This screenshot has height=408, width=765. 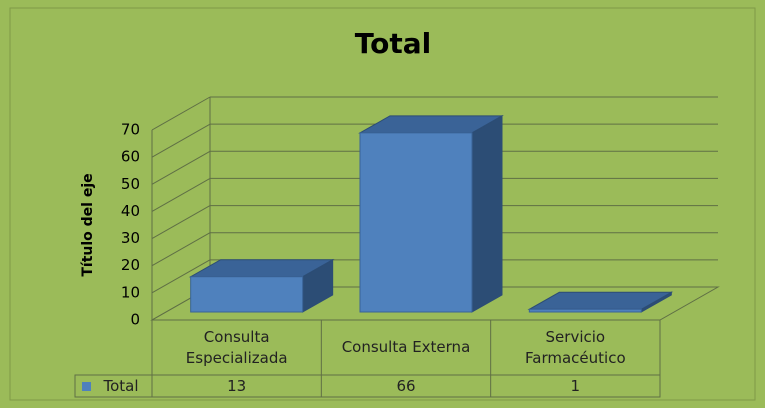 I want to click on y-tick-label: 70, so click(x=130, y=130).